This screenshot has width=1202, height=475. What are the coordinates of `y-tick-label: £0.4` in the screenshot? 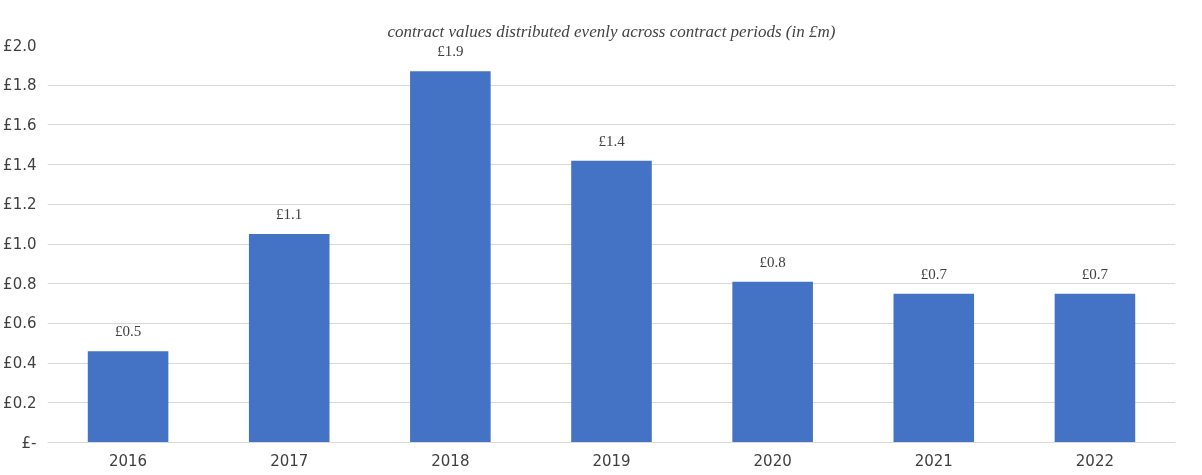 It's located at (20, 363).